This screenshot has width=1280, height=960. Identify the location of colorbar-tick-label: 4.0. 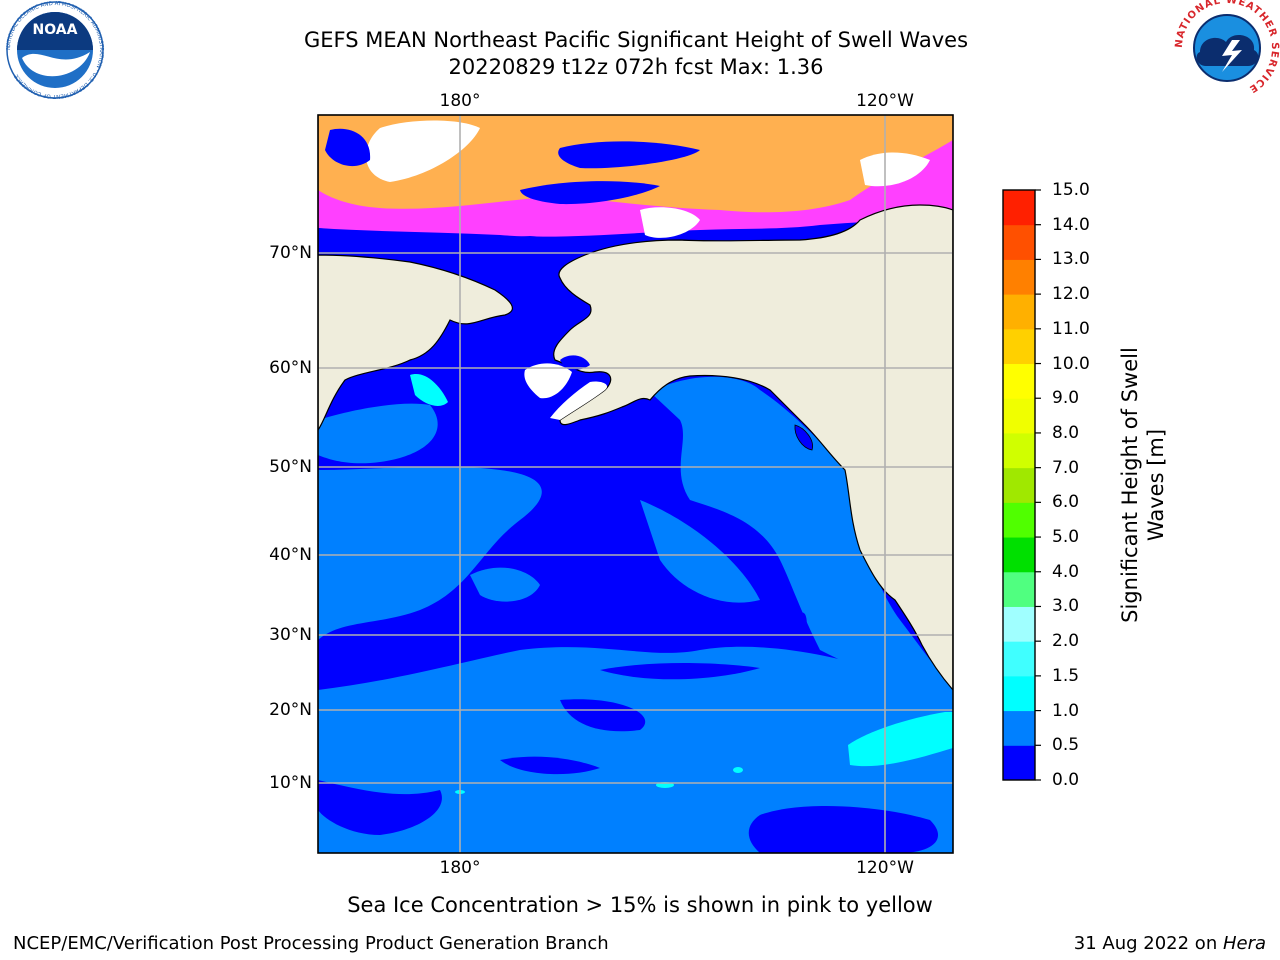
(1066, 571).